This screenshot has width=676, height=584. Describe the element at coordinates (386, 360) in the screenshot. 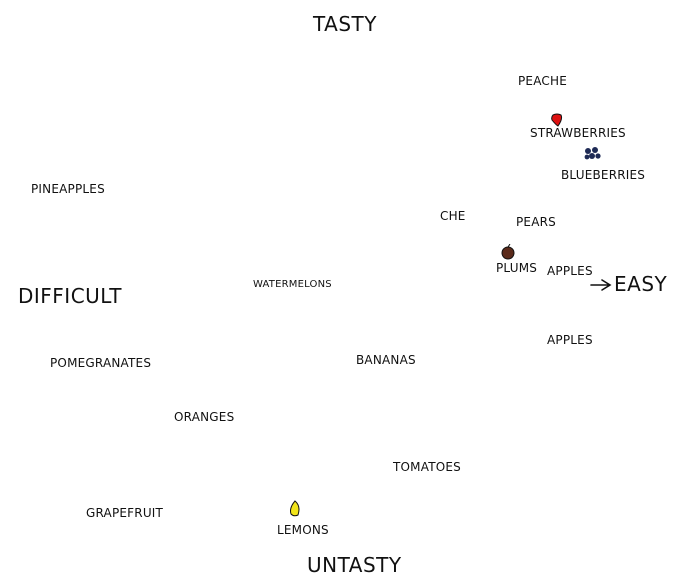

I see `fruit-label-bananas: BANANAS` at that location.